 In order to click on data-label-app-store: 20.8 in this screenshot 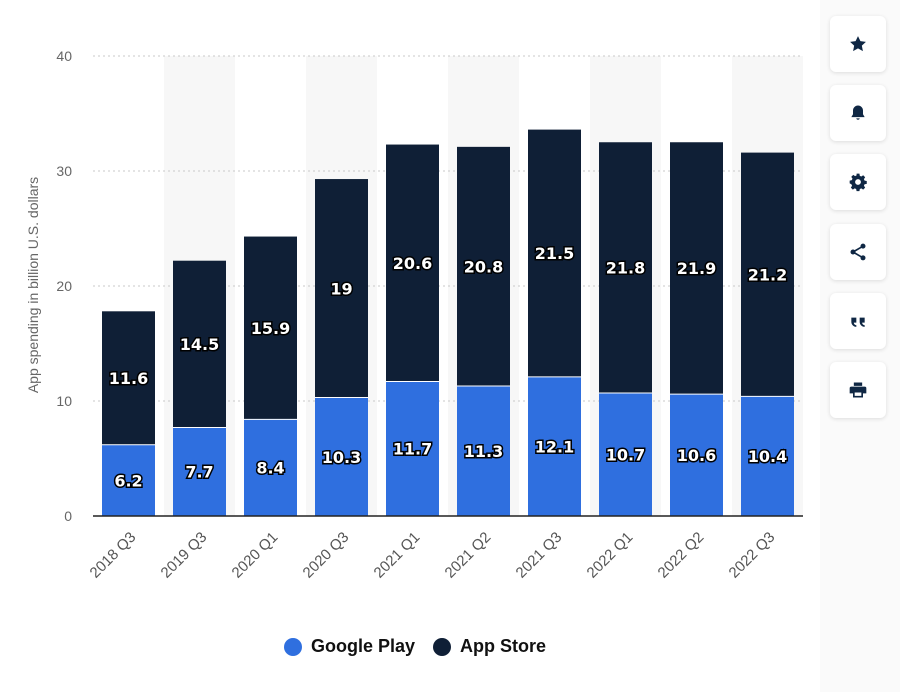, I will do `click(483, 266)`.